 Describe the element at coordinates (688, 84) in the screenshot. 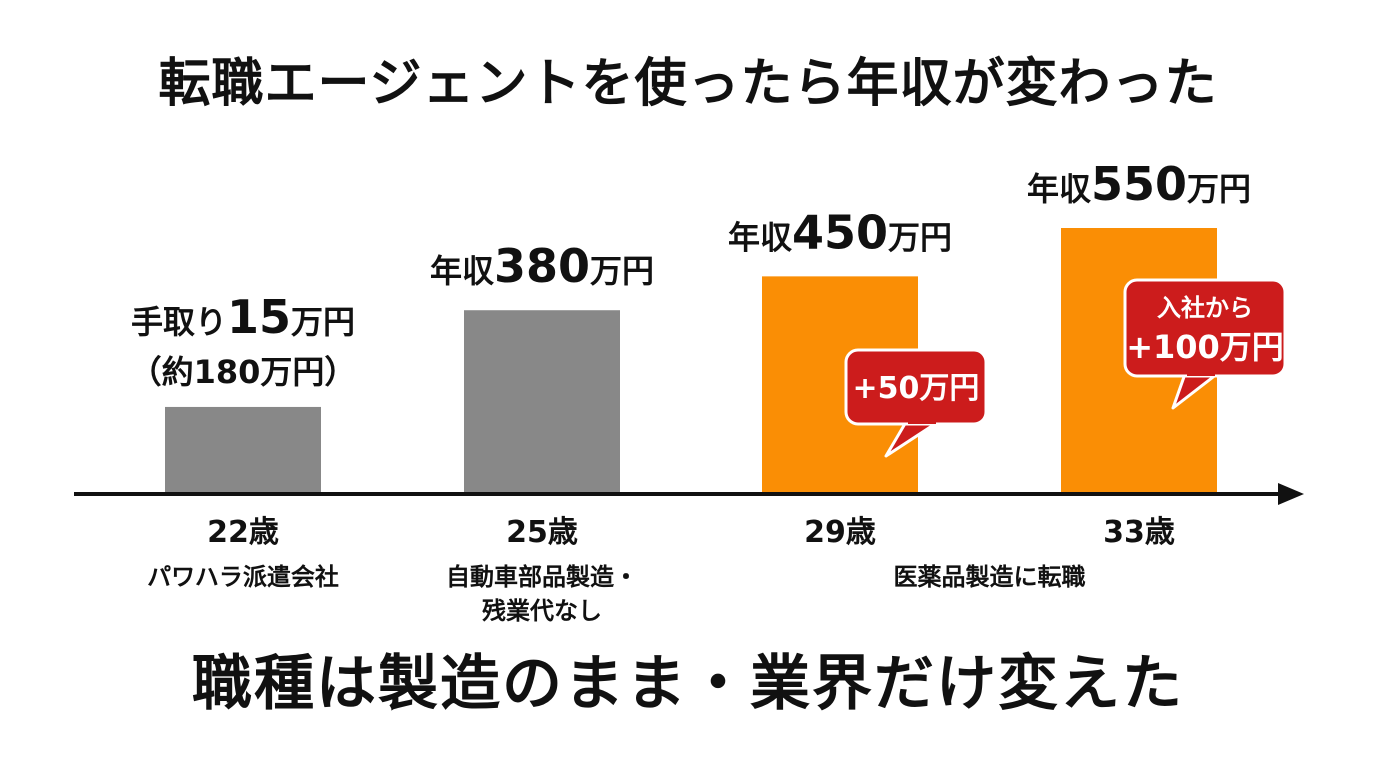

I see `chart-title: 転職エージェントを使ったら年収が変わった` at that location.